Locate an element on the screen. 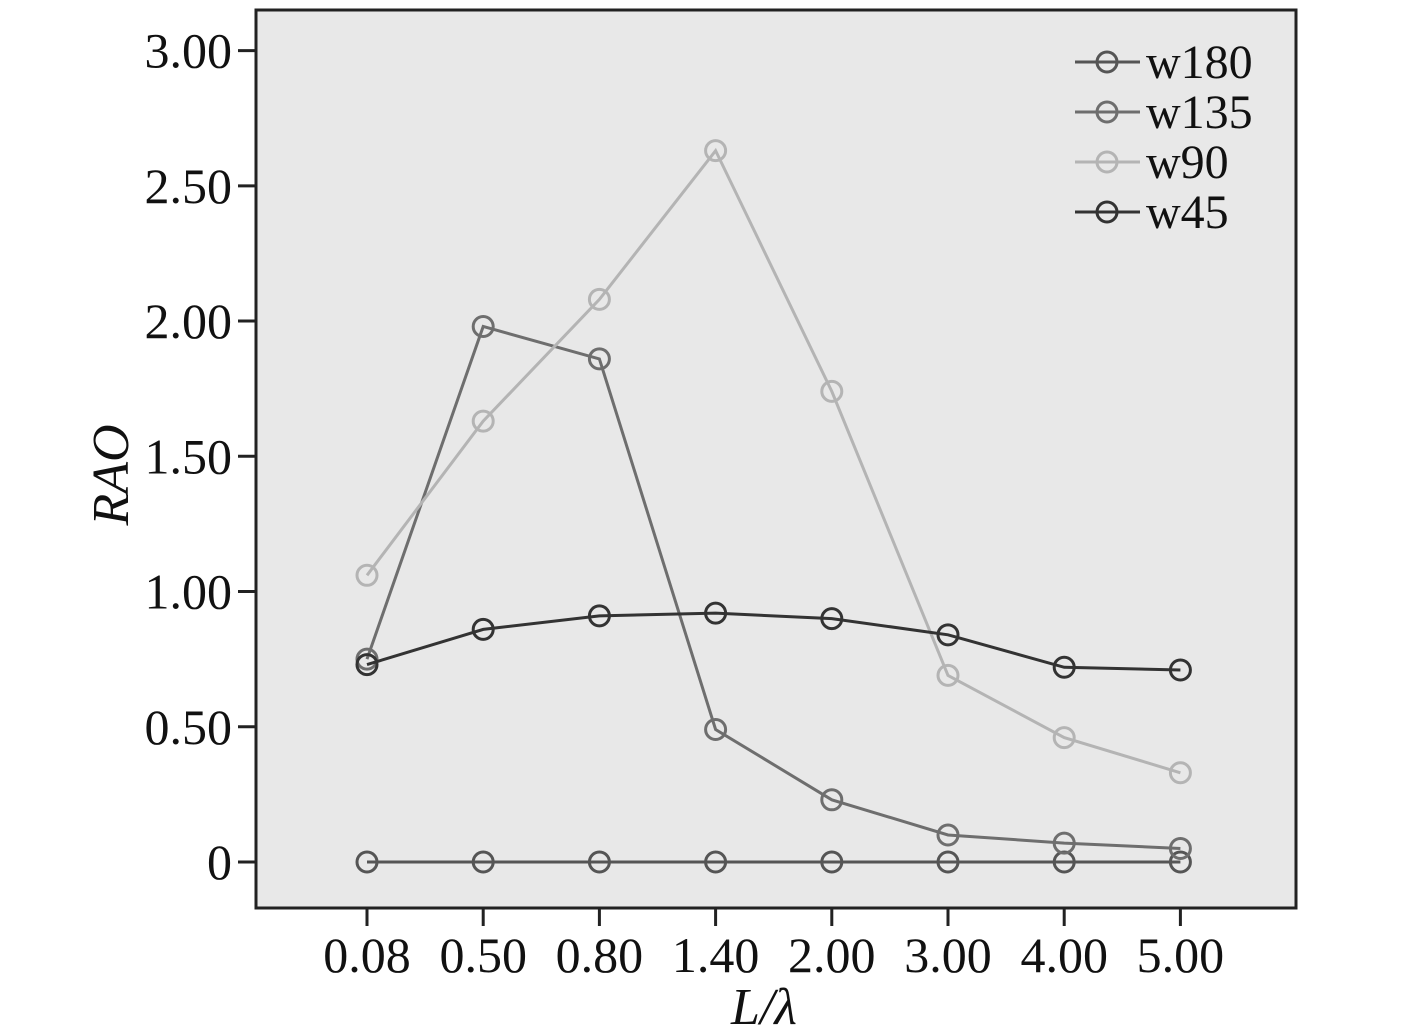 This screenshot has width=1417, height=1032. point-w180-1.40 is located at coordinates (716, 862).